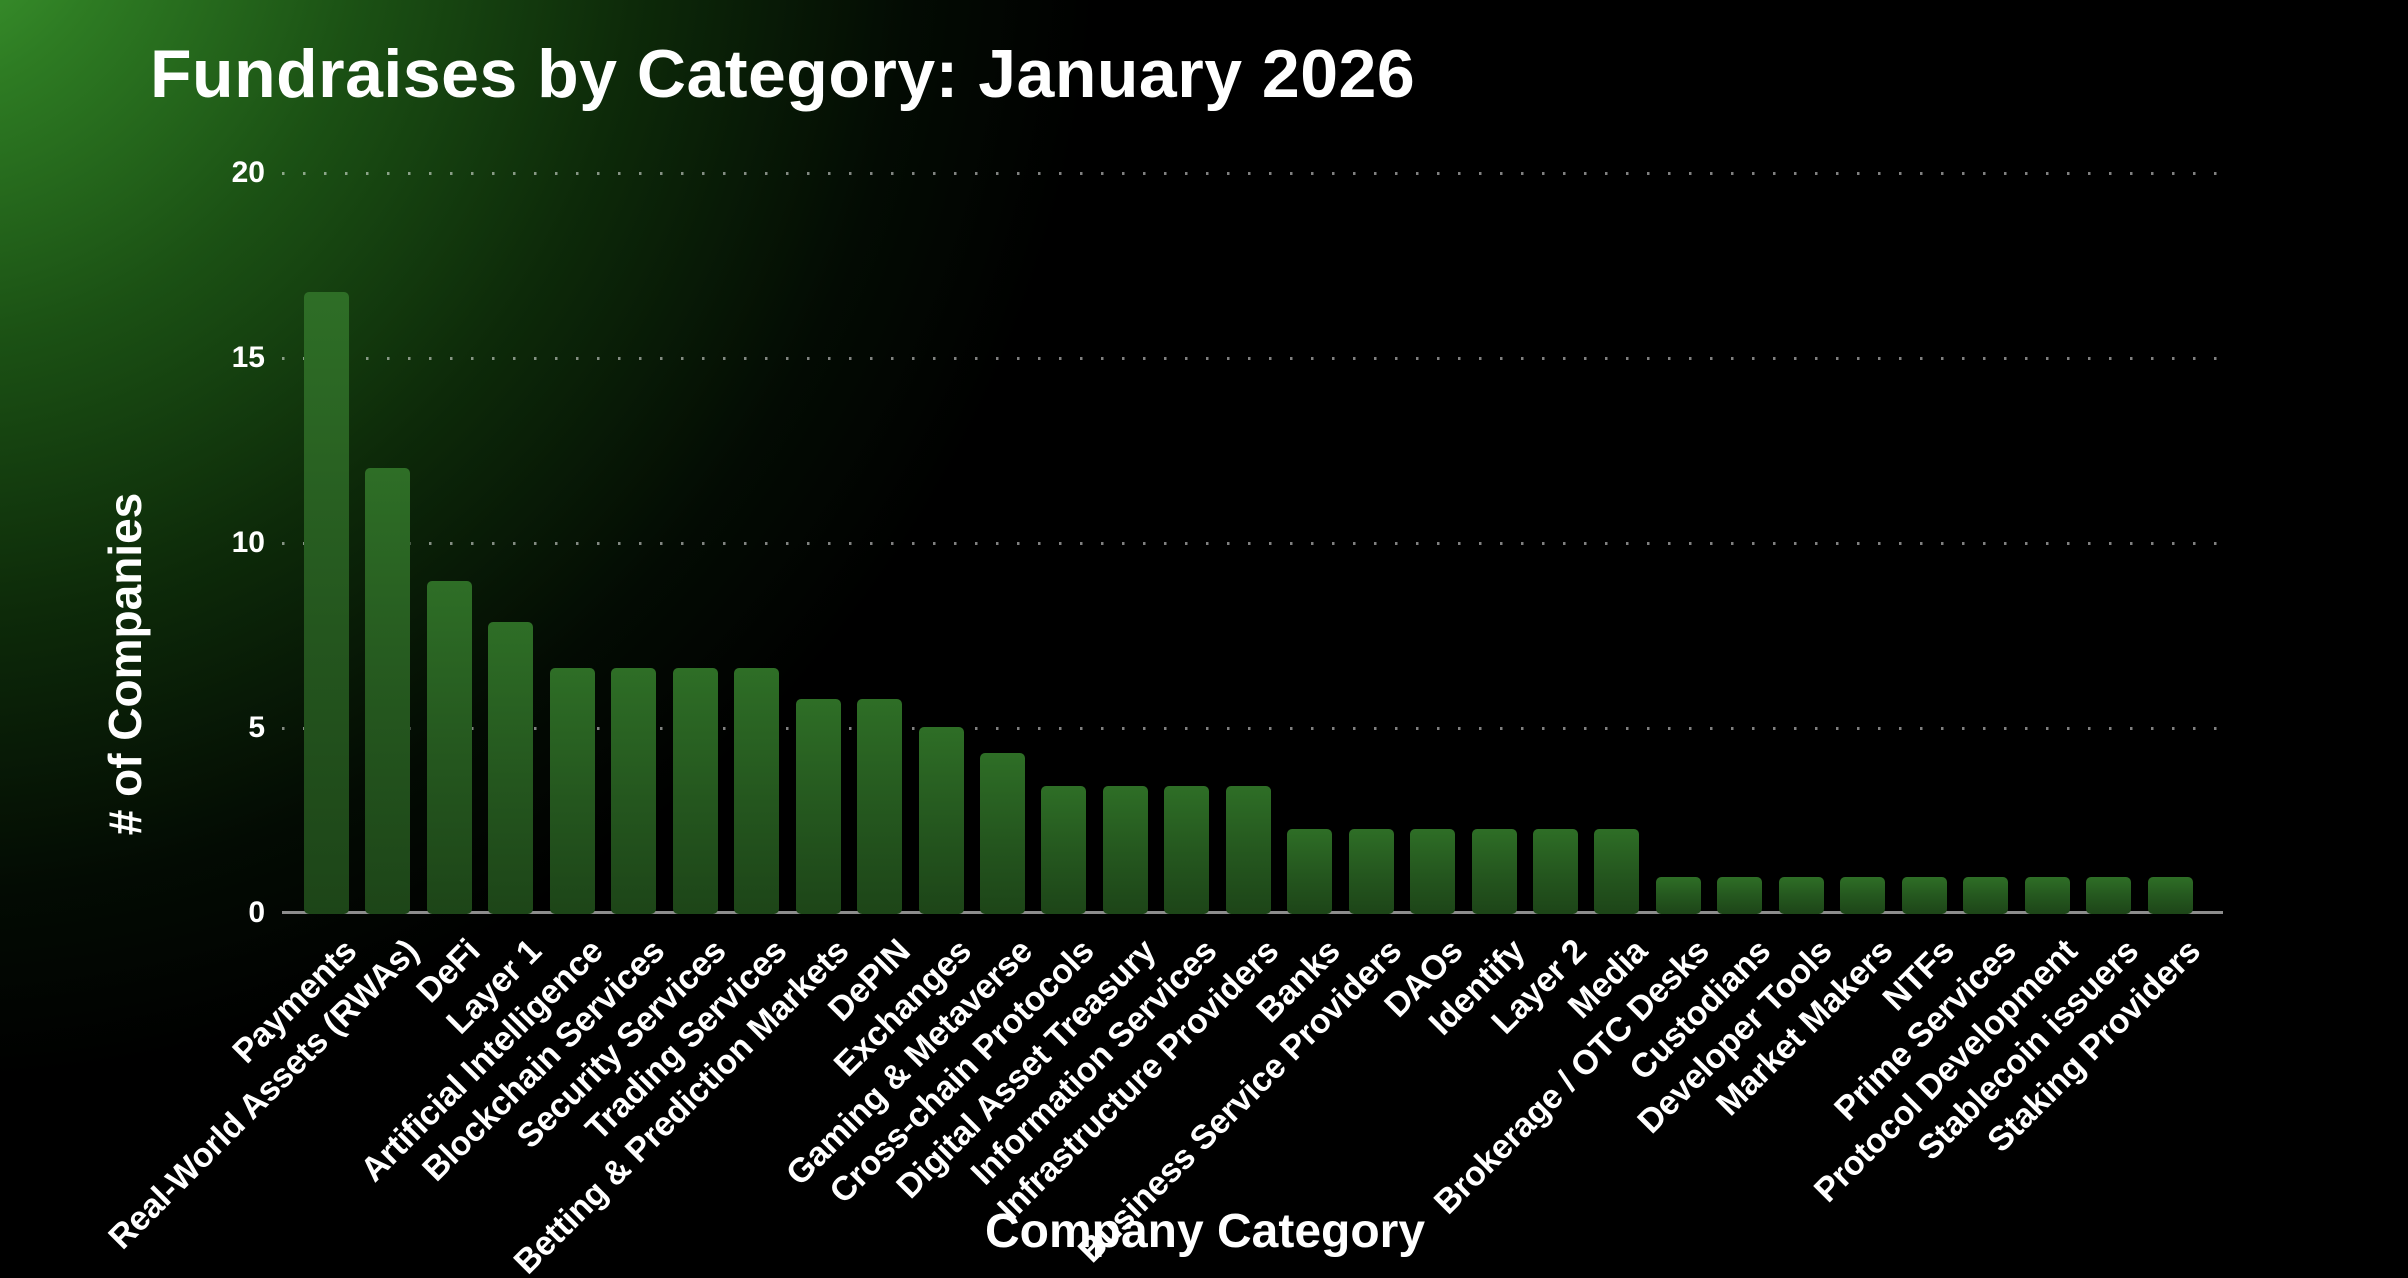 The image size is (2408, 1278). Describe the element at coordinates (783, 74) in the screenshot. I see `chart-title: Fundraises by Category: January 2026` at that location.